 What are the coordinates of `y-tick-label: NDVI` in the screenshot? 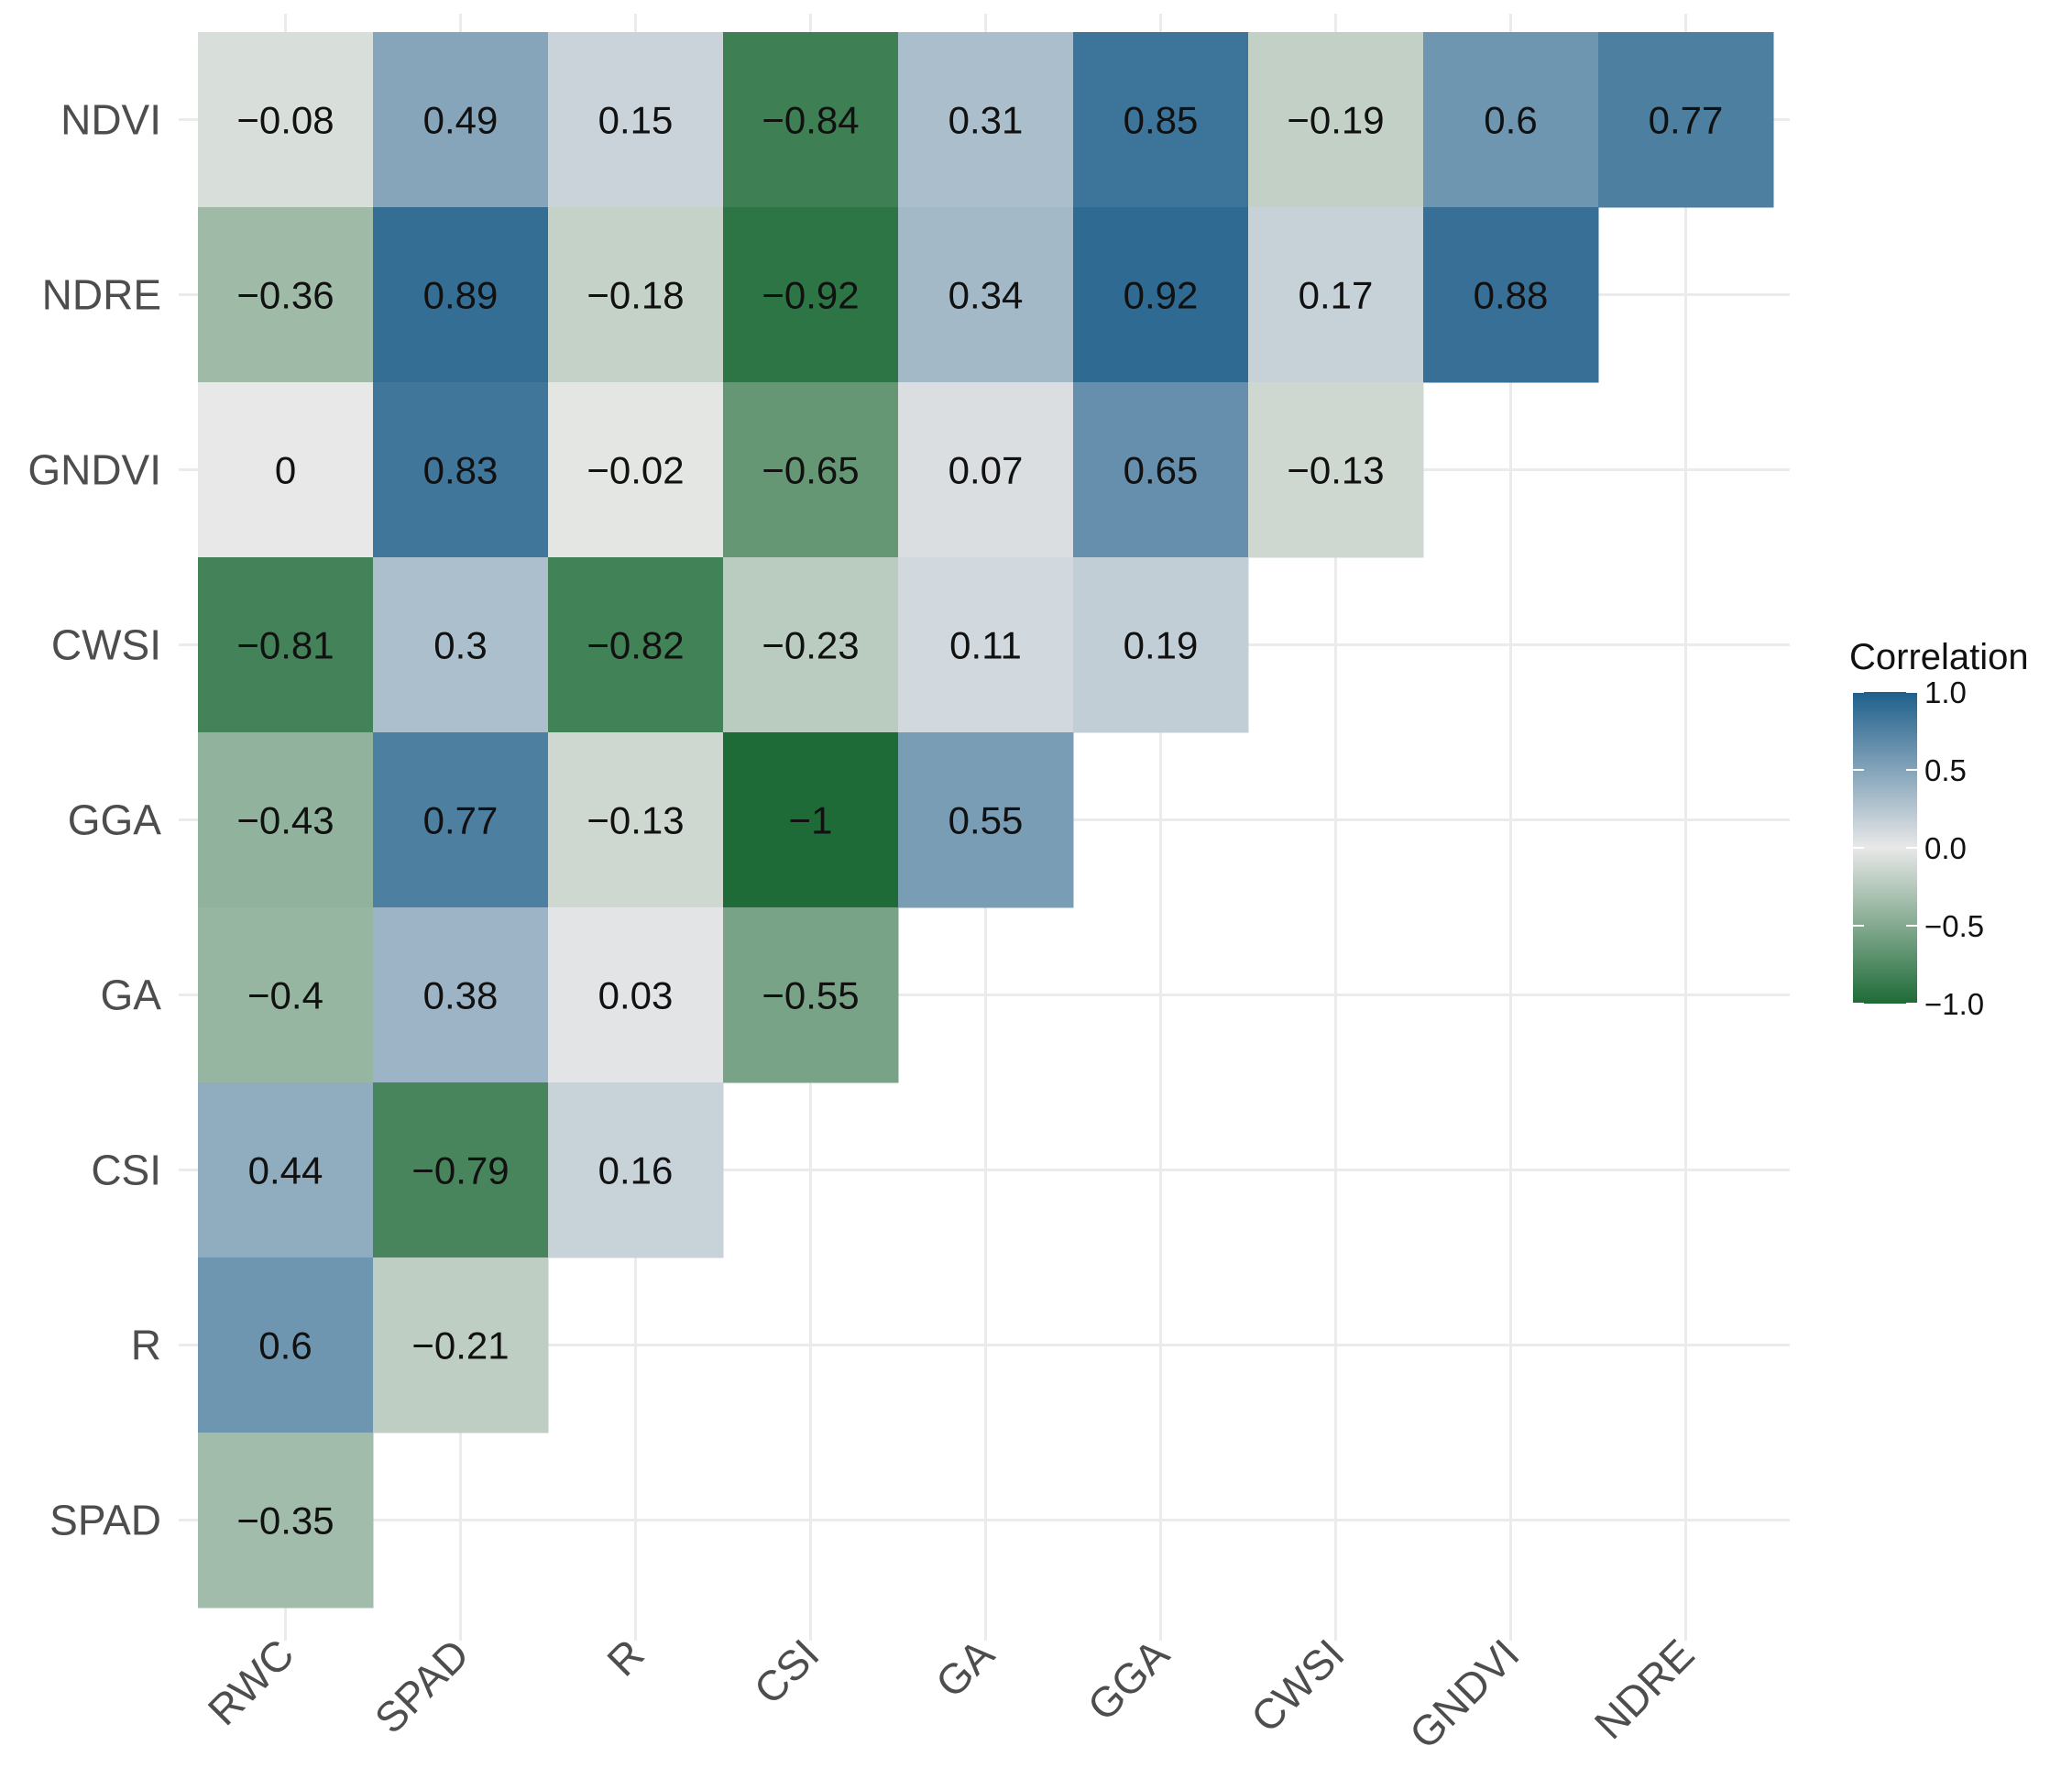 It's located at (110, 120).